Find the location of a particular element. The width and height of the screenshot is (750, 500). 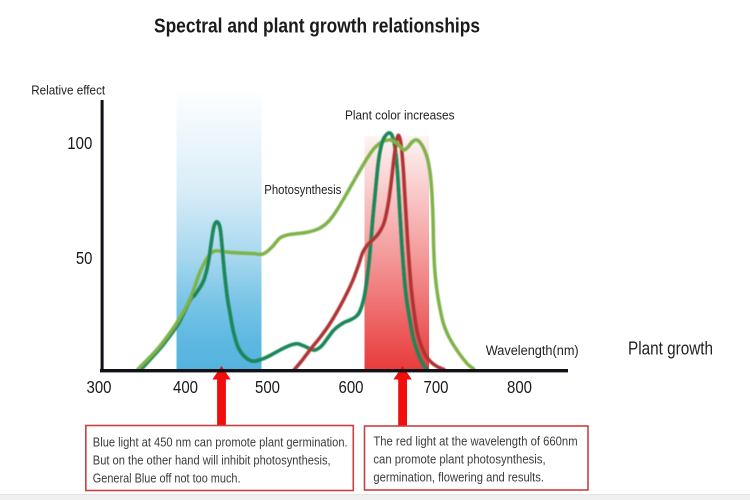

svg-text: Plant color increases is located at coordinates (400, 115).